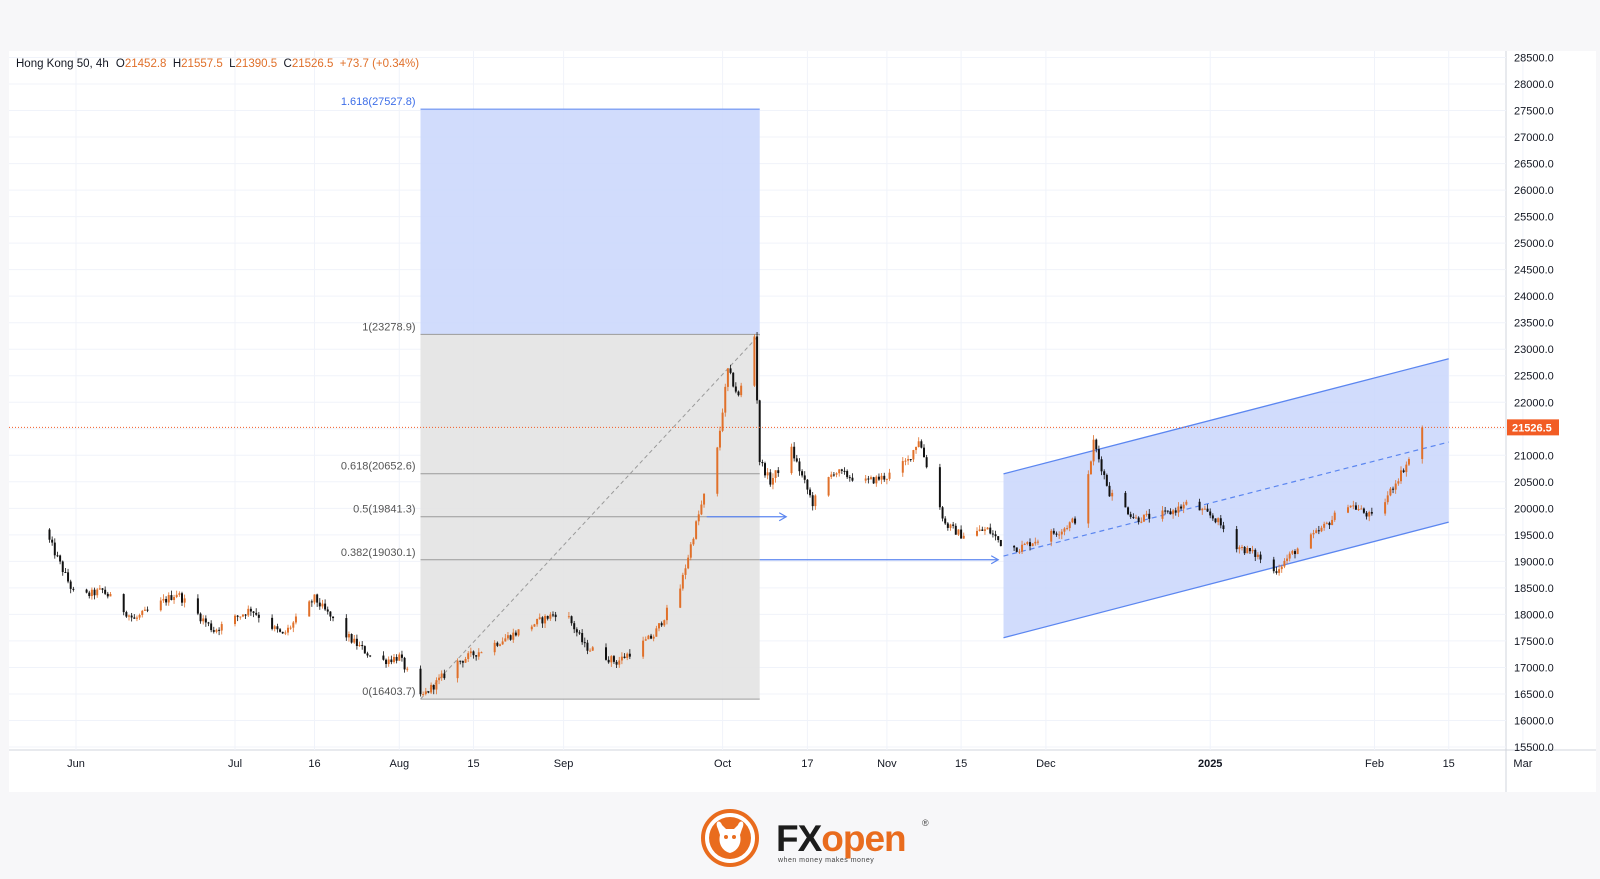 This screenshot has height=879, width=1600. Describe the element at coordinates (799, 838) in the screenshot. I see `wordmark-fx: FX` at that location.